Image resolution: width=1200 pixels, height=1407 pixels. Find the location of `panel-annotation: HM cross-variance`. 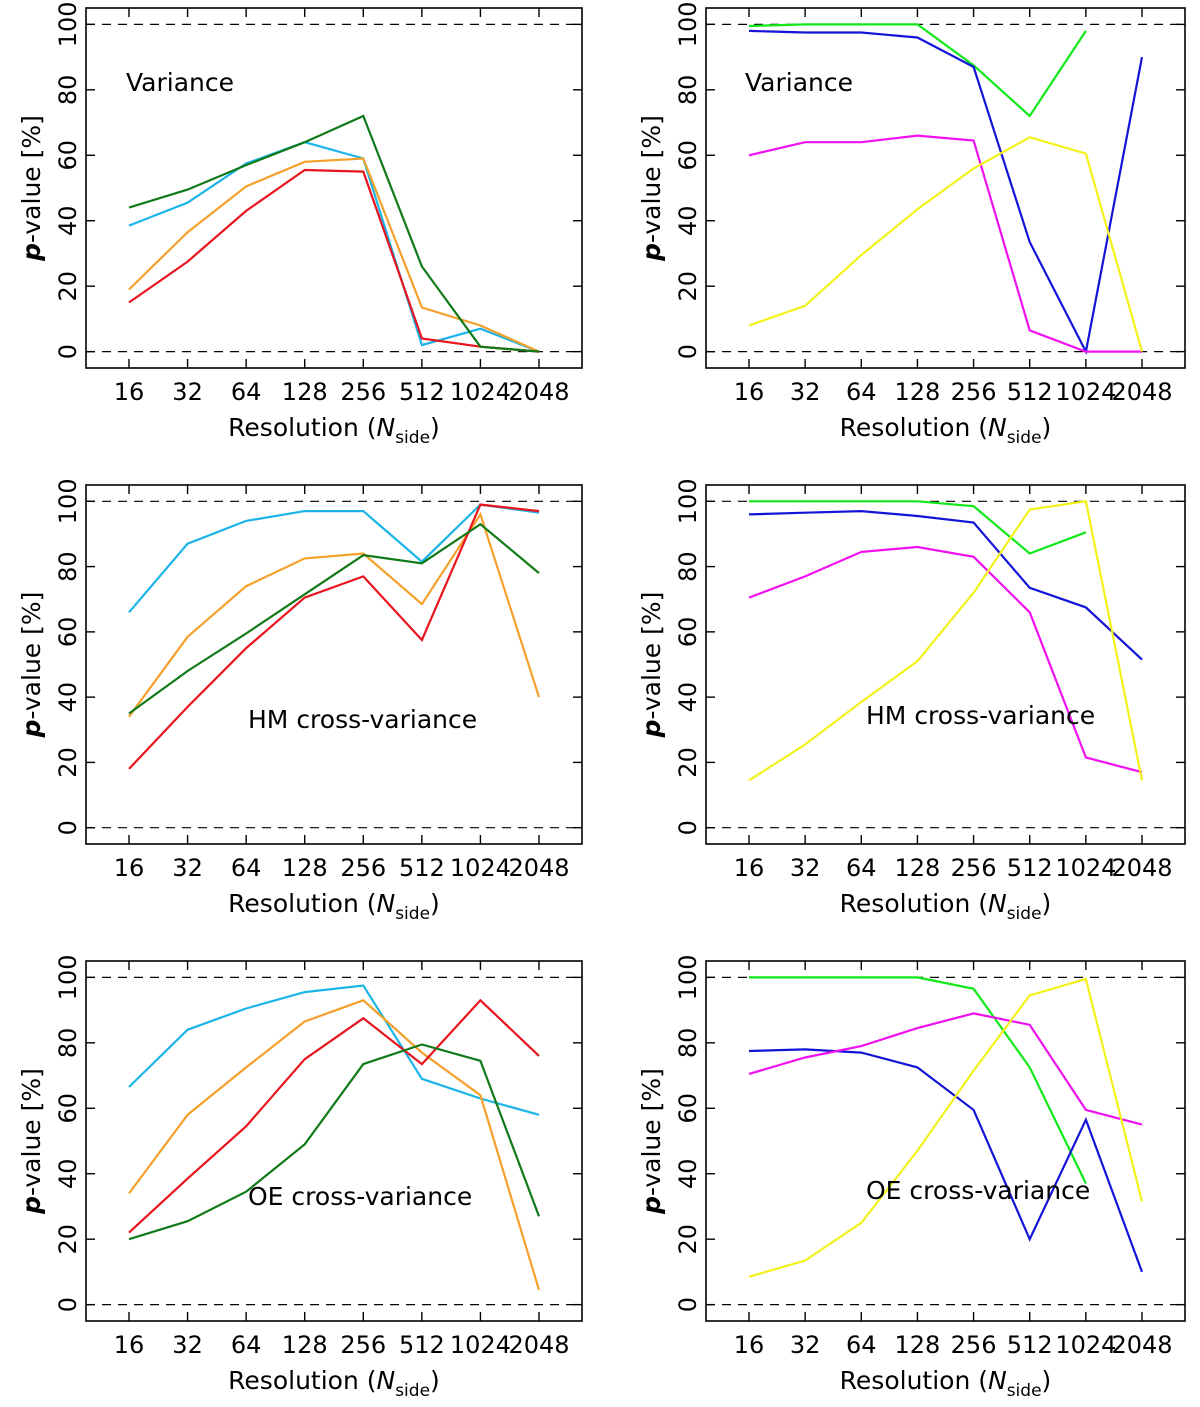

panel-annotation: HM cross-variance is located at coordinates (362, 719).